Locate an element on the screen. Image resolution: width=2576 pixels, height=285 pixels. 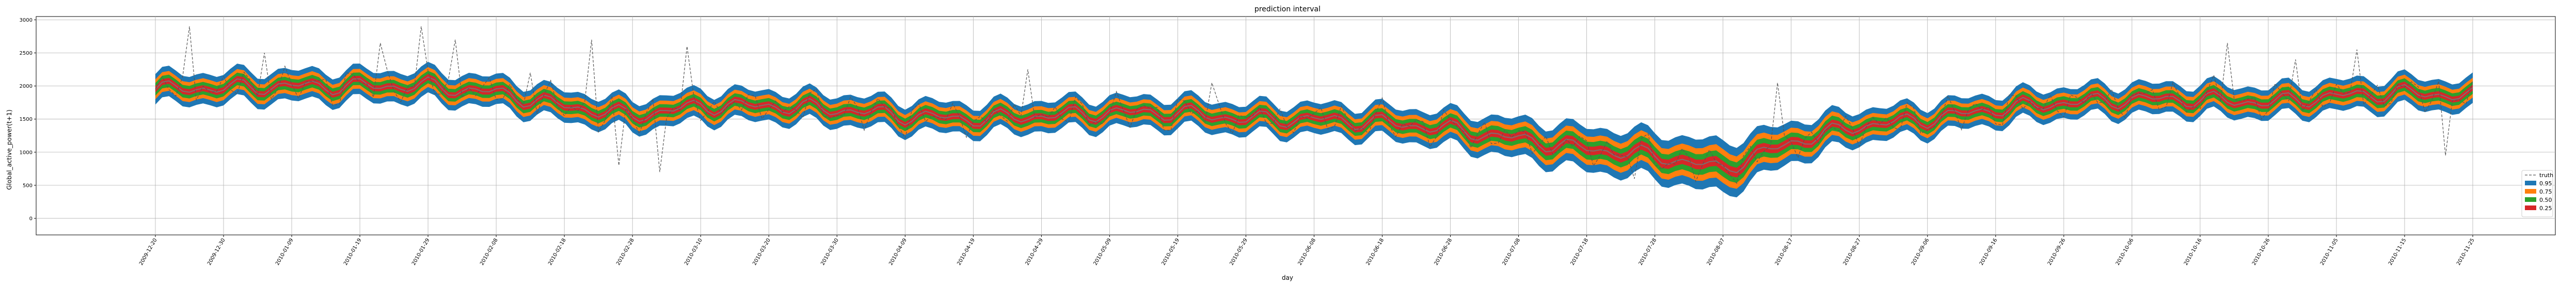
x-tick-label: 2010-04-09 is located at coordinates (898, 251).